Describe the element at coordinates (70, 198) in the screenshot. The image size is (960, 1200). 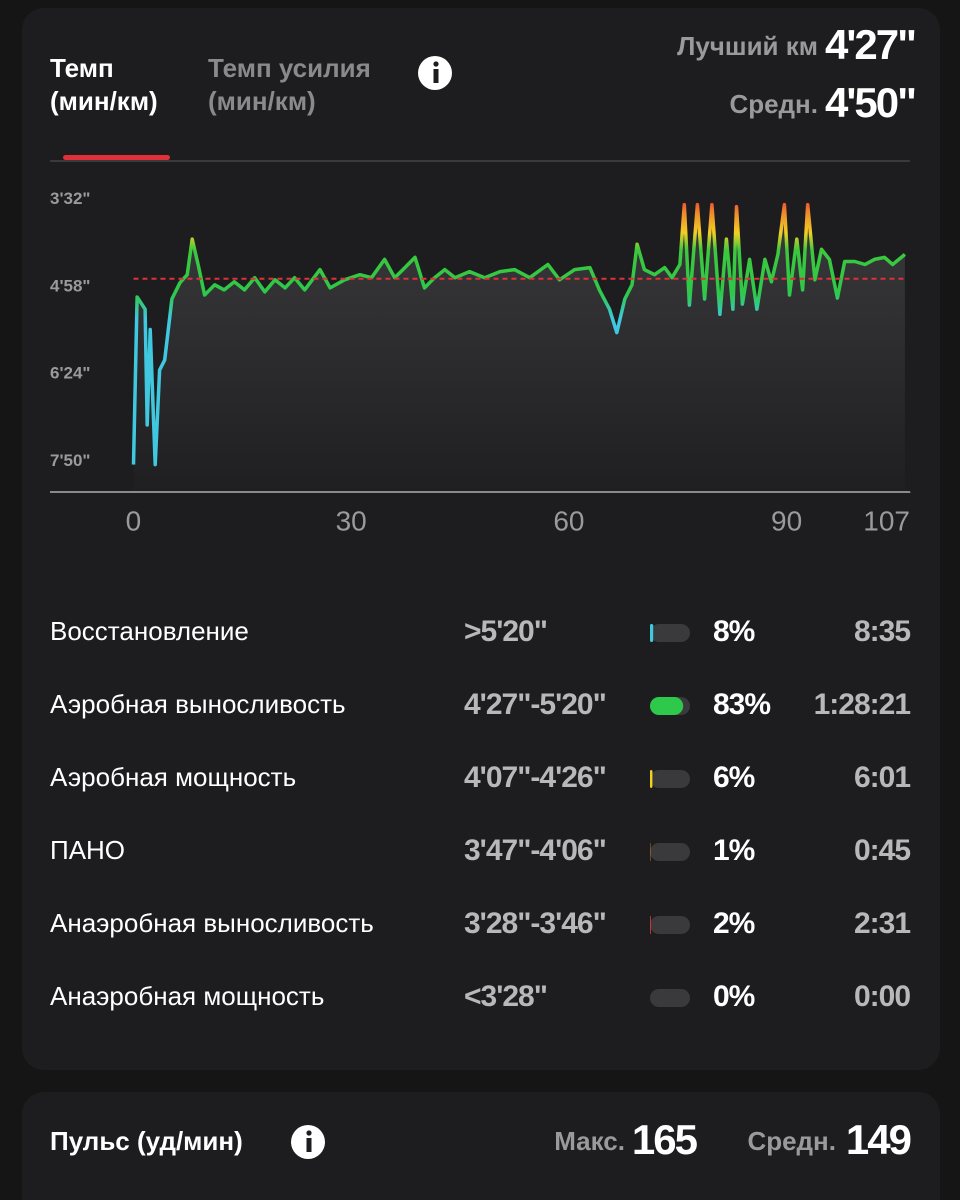
I see `y-tick-label: 3'32"` at that location.